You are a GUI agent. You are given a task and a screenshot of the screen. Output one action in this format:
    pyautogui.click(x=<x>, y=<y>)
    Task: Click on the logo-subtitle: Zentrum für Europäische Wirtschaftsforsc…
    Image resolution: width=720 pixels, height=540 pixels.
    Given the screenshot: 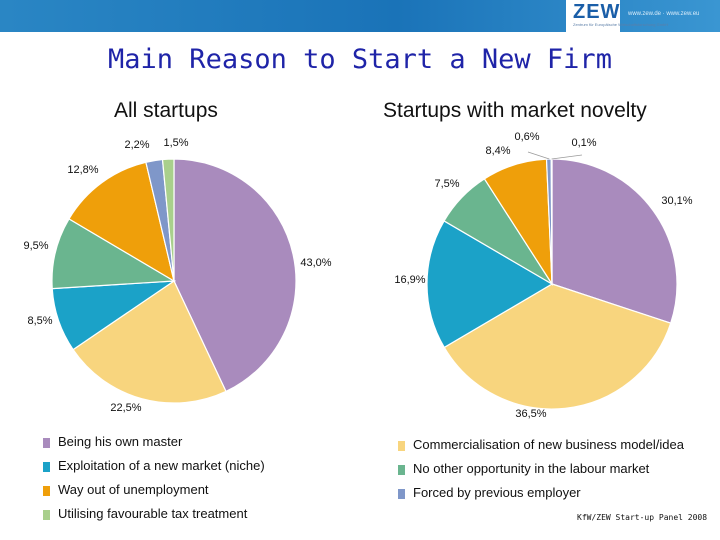 What is the action you would take?
    pyautogui.click(x=621, y=24)
    